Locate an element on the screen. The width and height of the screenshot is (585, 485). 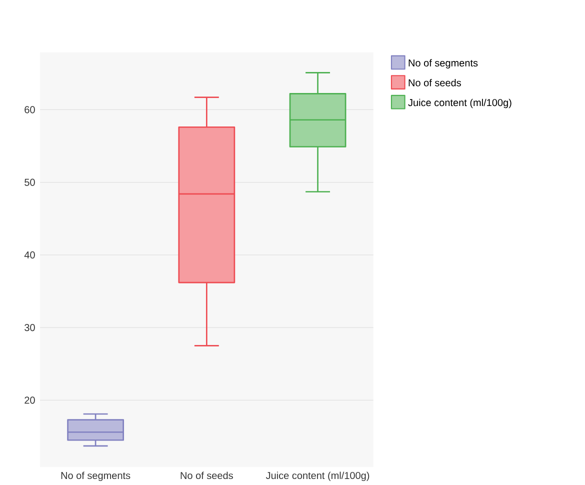
x-tick-label: Juice content (ml/100g) is located at coordinates (318, 476).